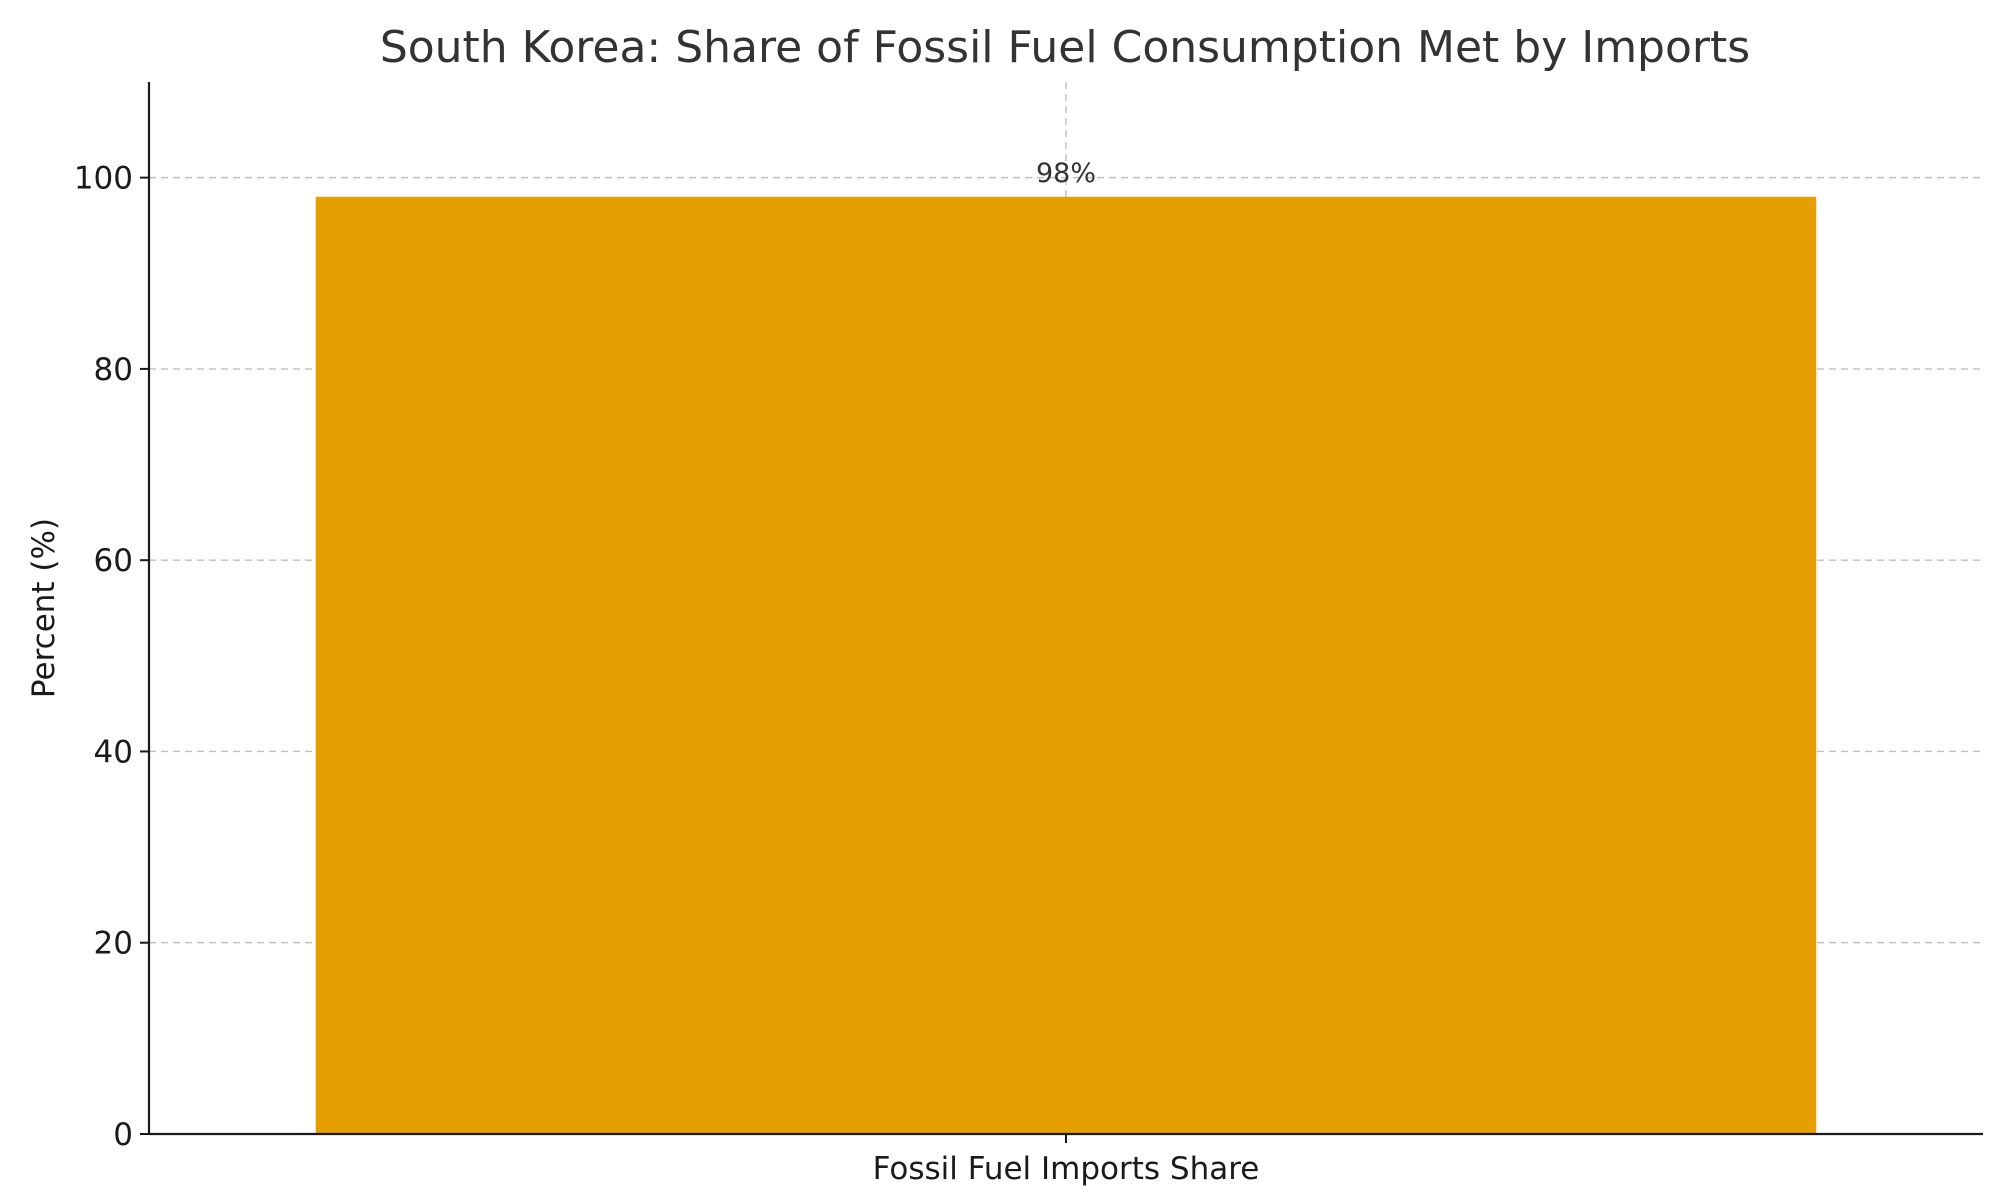 Image resolution: width=2000 pixels, height=1200 pixels. I want to click on y-tick-label: 40, so click(113, 752).